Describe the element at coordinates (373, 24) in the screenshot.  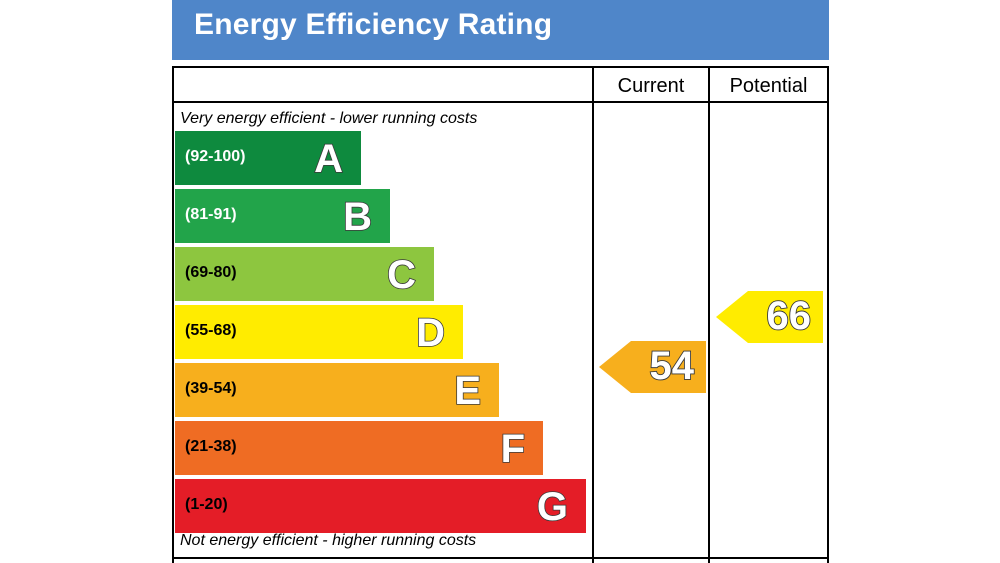
I see `chart-title: Energy Efficiency Rating` at that location.